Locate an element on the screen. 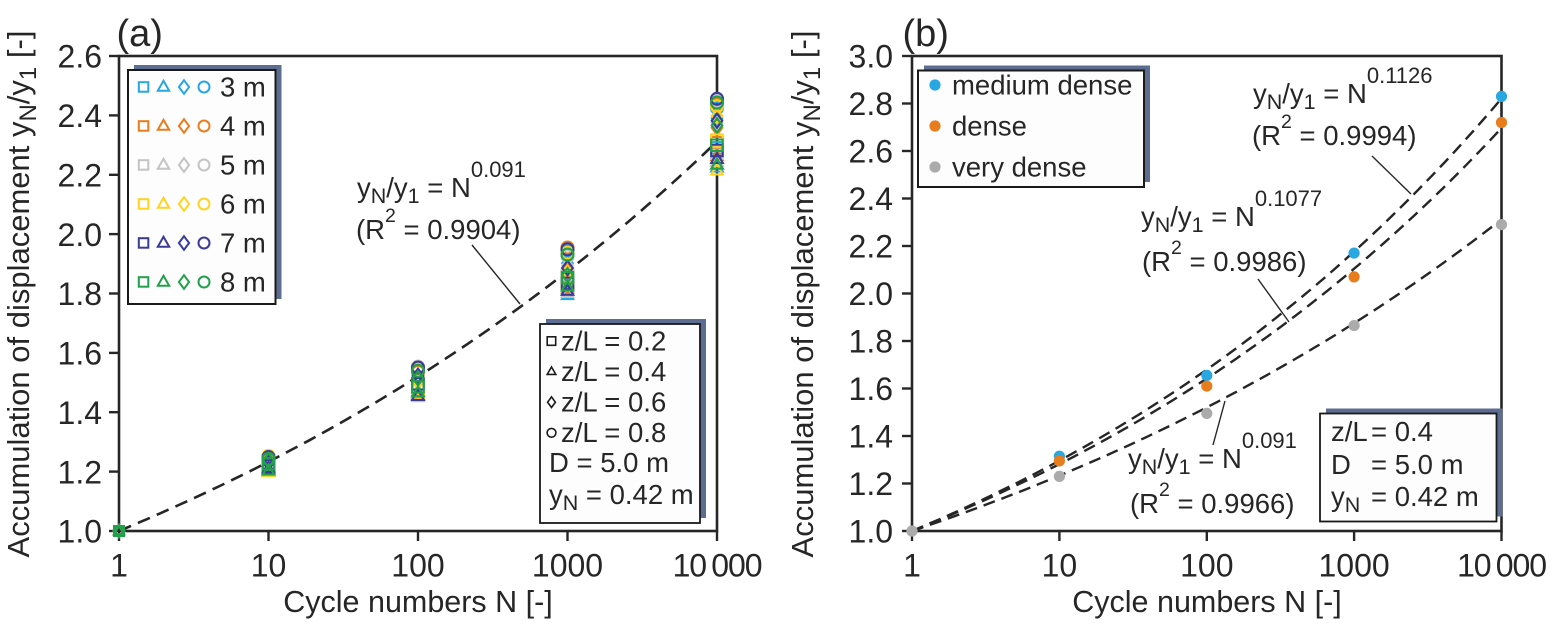 This screenshot has width=1559, height=633. svg-text: (a) is located at coordinates (140, 34).